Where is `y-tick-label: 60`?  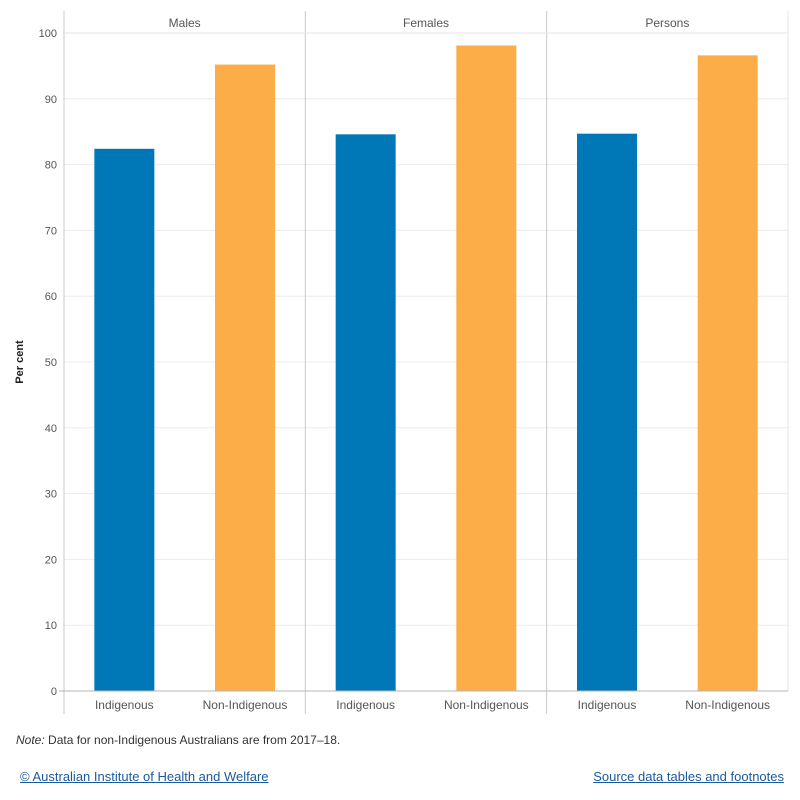
y-tick-label: 60 is located at coordinates (51, 297).